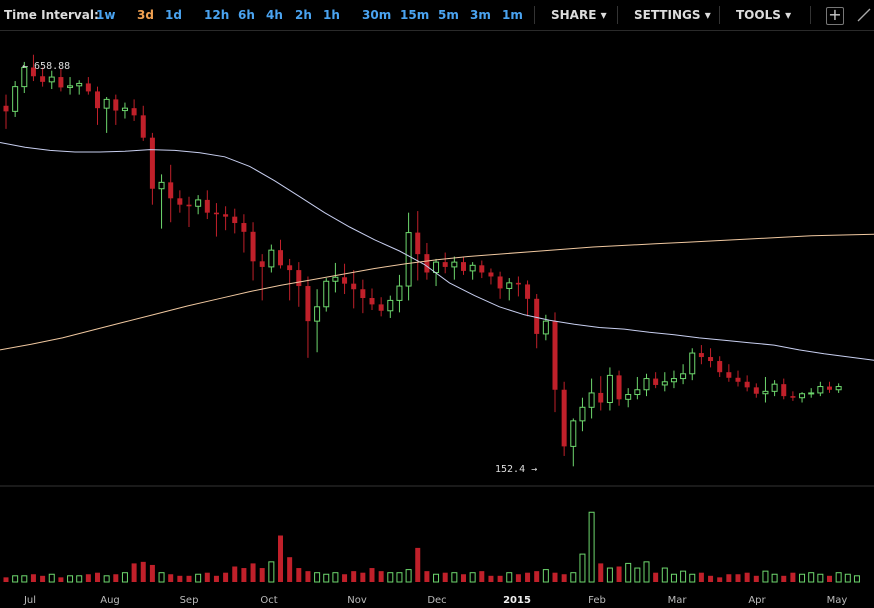 The width and height of the screenshot is (874, 608). What do you see at coordinates (758, 15) in the screenshot?
I see `tools-label: TOOLS` at bounding box center [758, 15].